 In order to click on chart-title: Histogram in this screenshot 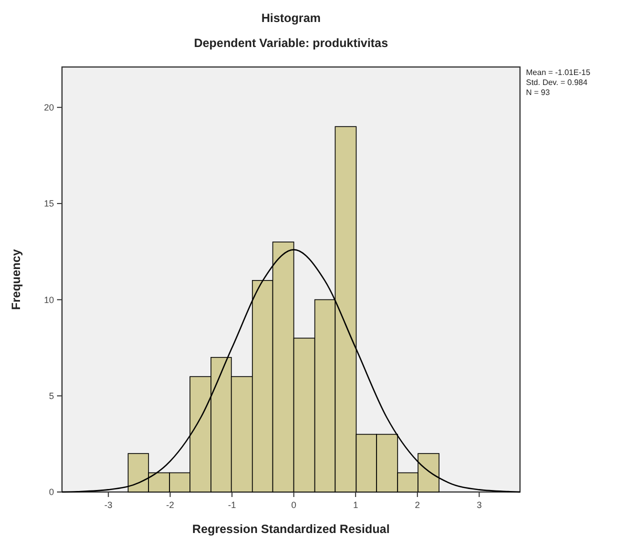, I will do `click(291, 18)`.